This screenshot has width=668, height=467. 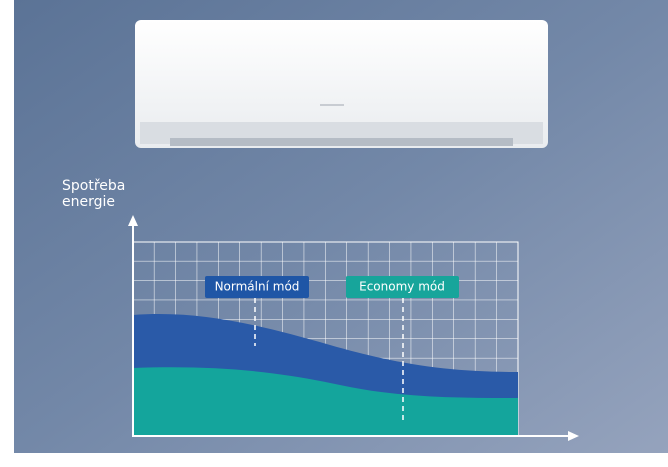 What do you see at coordinates (93, 186) in the screenshot?
I see `axis-label: Spotřeba` at bounding box center [93, 186].